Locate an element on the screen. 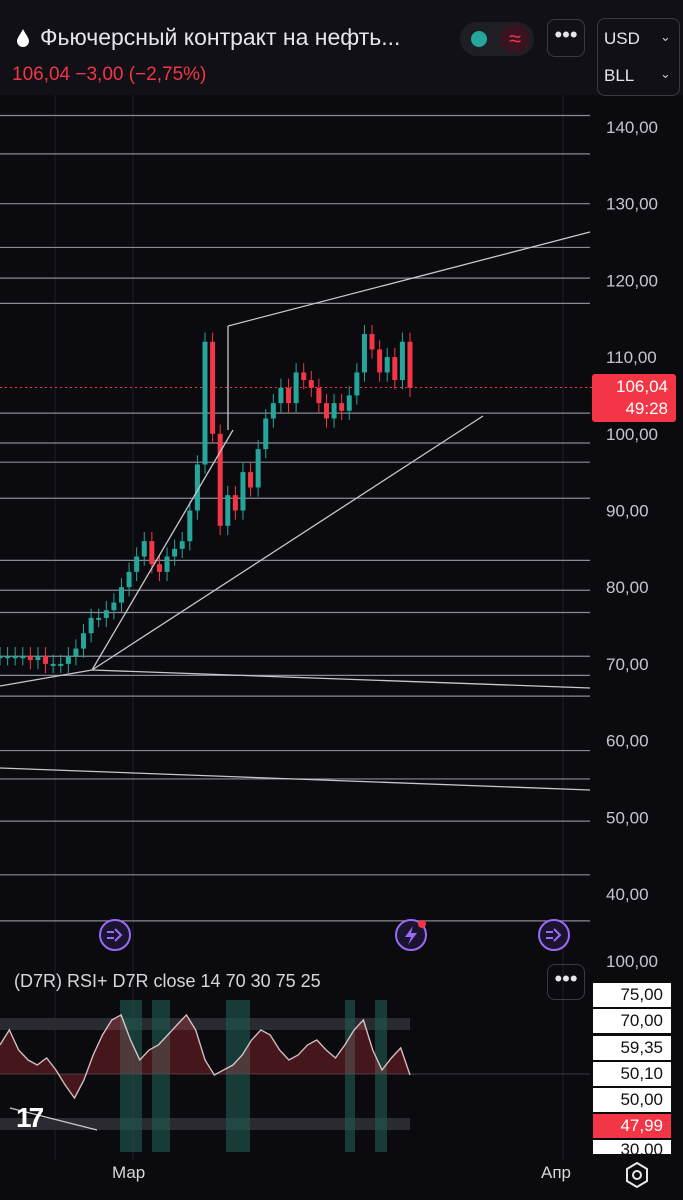 The width and height of the screenshot is (683, 1200). market-status-pill: ≈ is located at coordinates (497, 39).